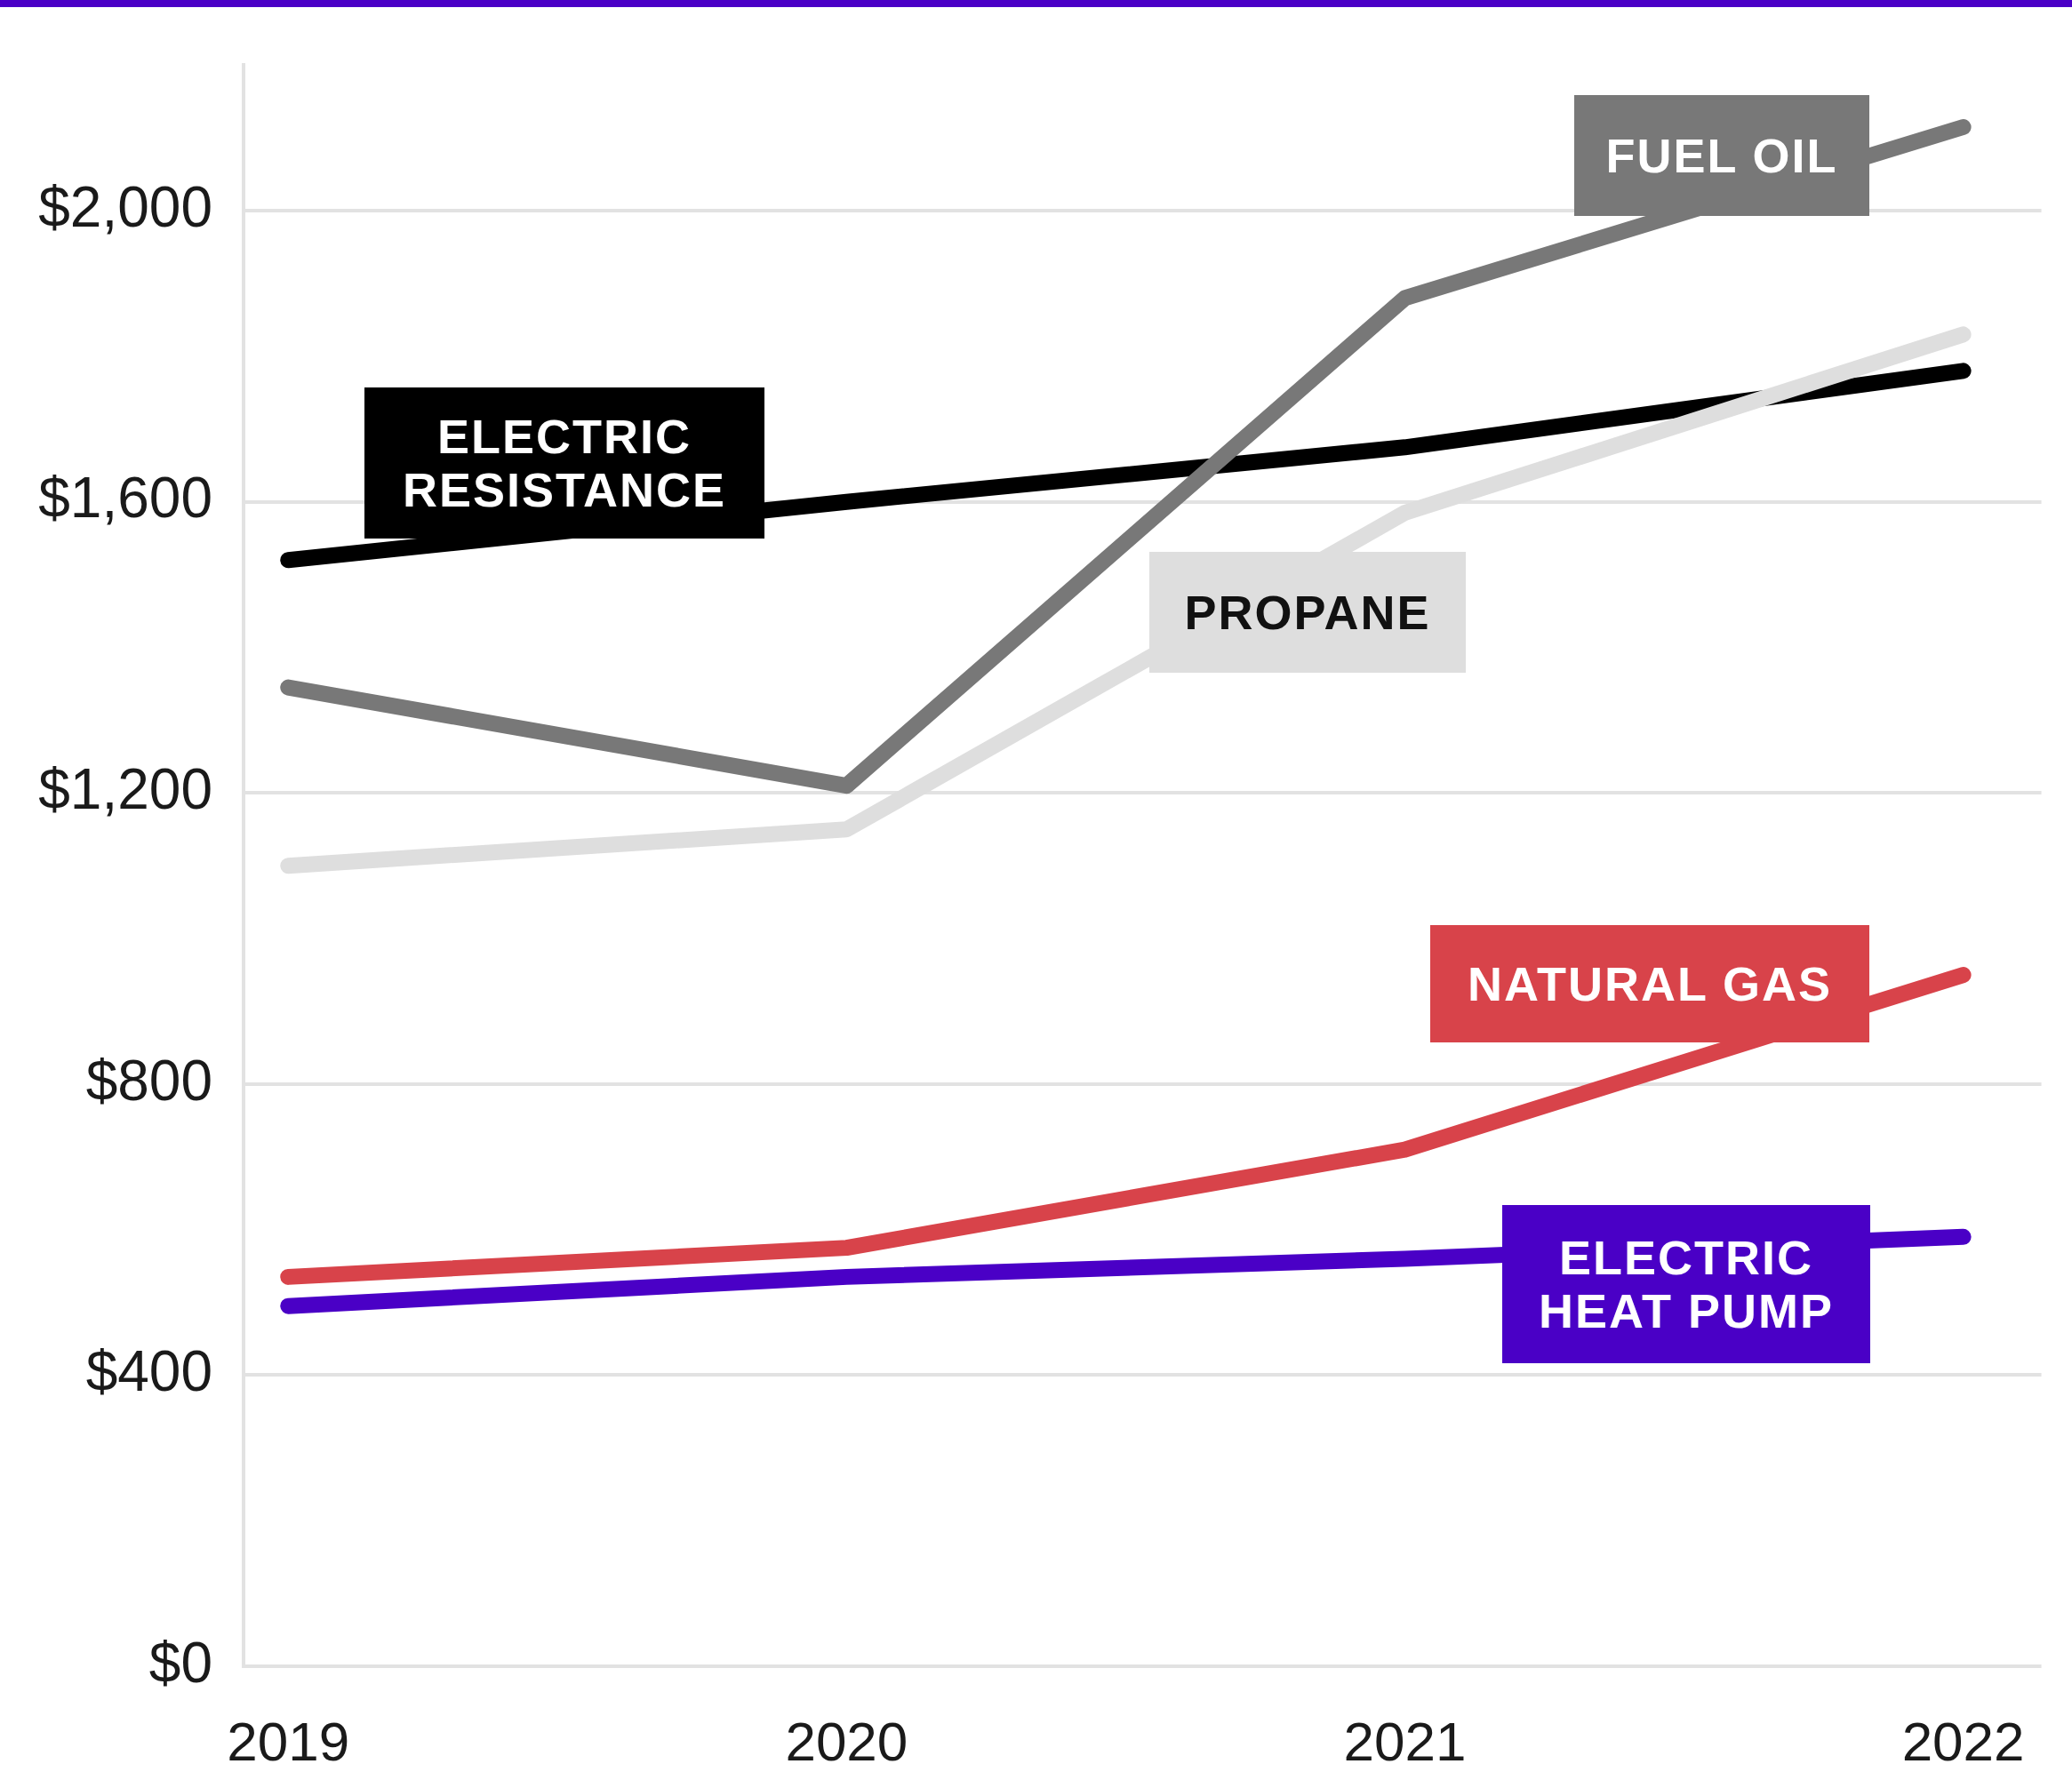  Describe the element at coordinates (1405, 1742) in the screenshot. I see `x-tick-label: 2021` at that location.